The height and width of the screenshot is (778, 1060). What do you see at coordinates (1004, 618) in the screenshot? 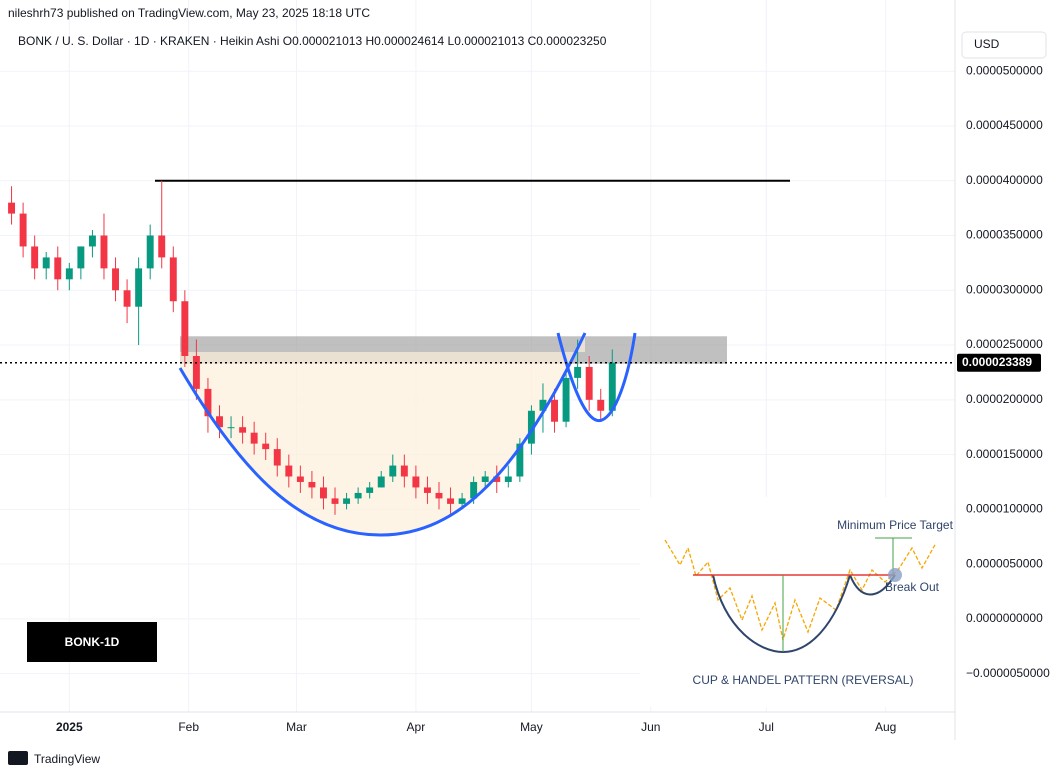
I see `y-tick-label: 0.0000000000` at bounding box center [1004, 618].